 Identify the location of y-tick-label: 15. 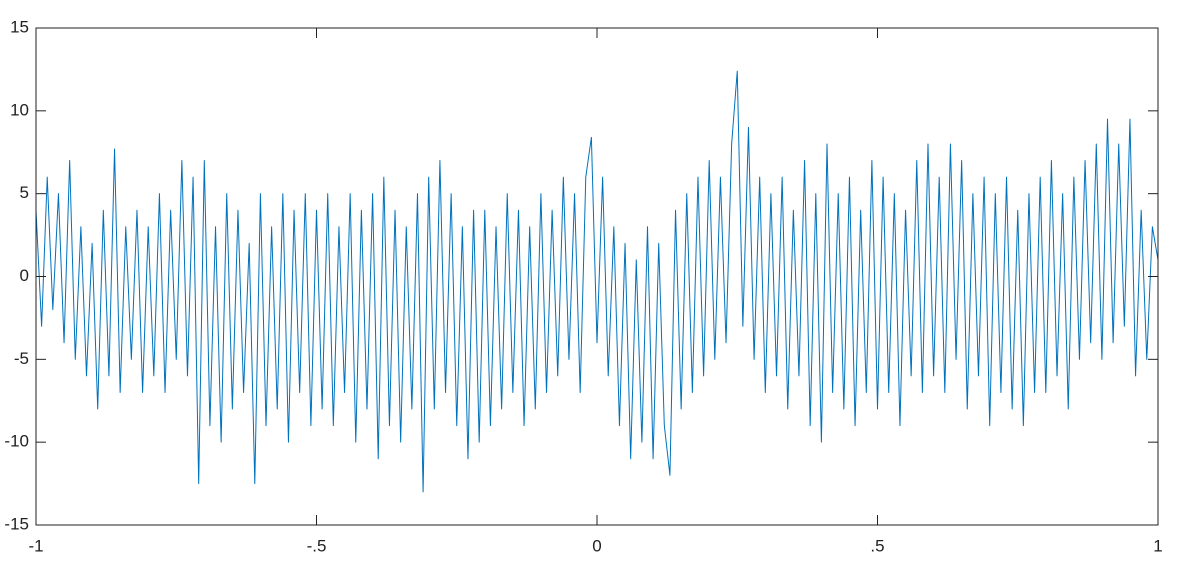
(19, 26).